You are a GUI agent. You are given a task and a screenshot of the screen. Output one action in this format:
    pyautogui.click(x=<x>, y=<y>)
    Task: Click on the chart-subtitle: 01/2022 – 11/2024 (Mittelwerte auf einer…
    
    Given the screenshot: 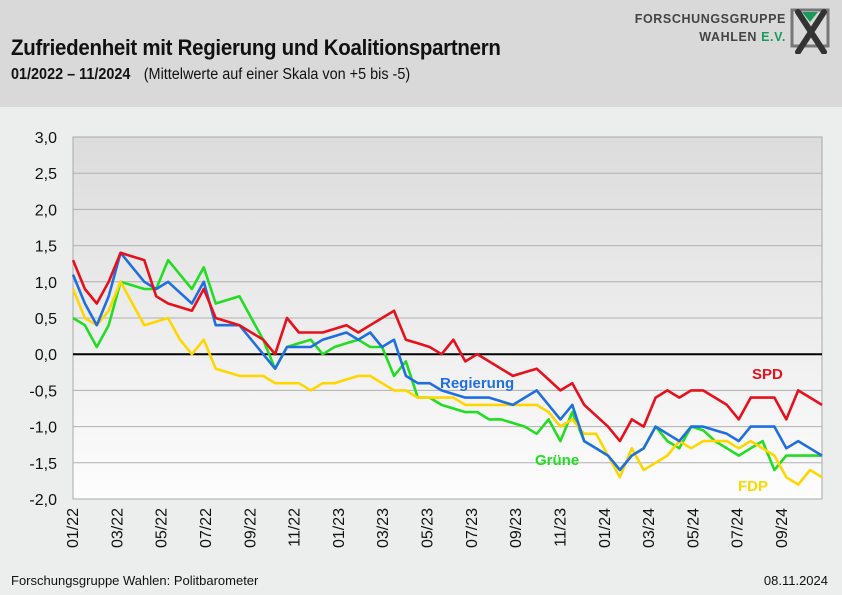 What is the action you would take?
    pyautogui.click(x=210, y=75)
    